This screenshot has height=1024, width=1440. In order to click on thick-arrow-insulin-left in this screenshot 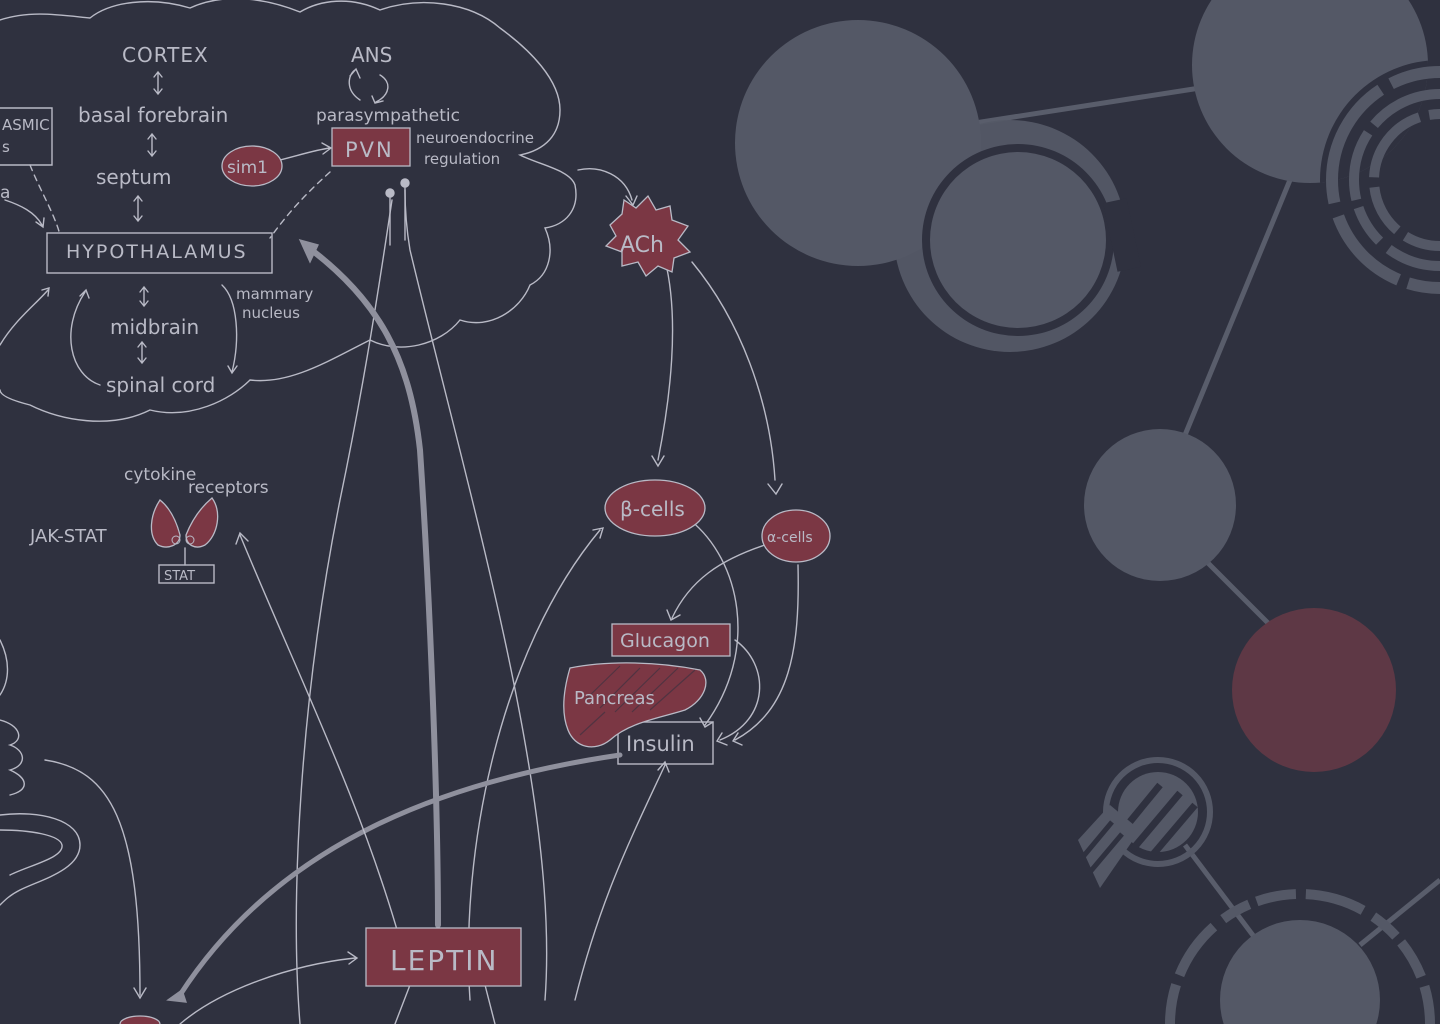, I will do `click(400, 875)`.